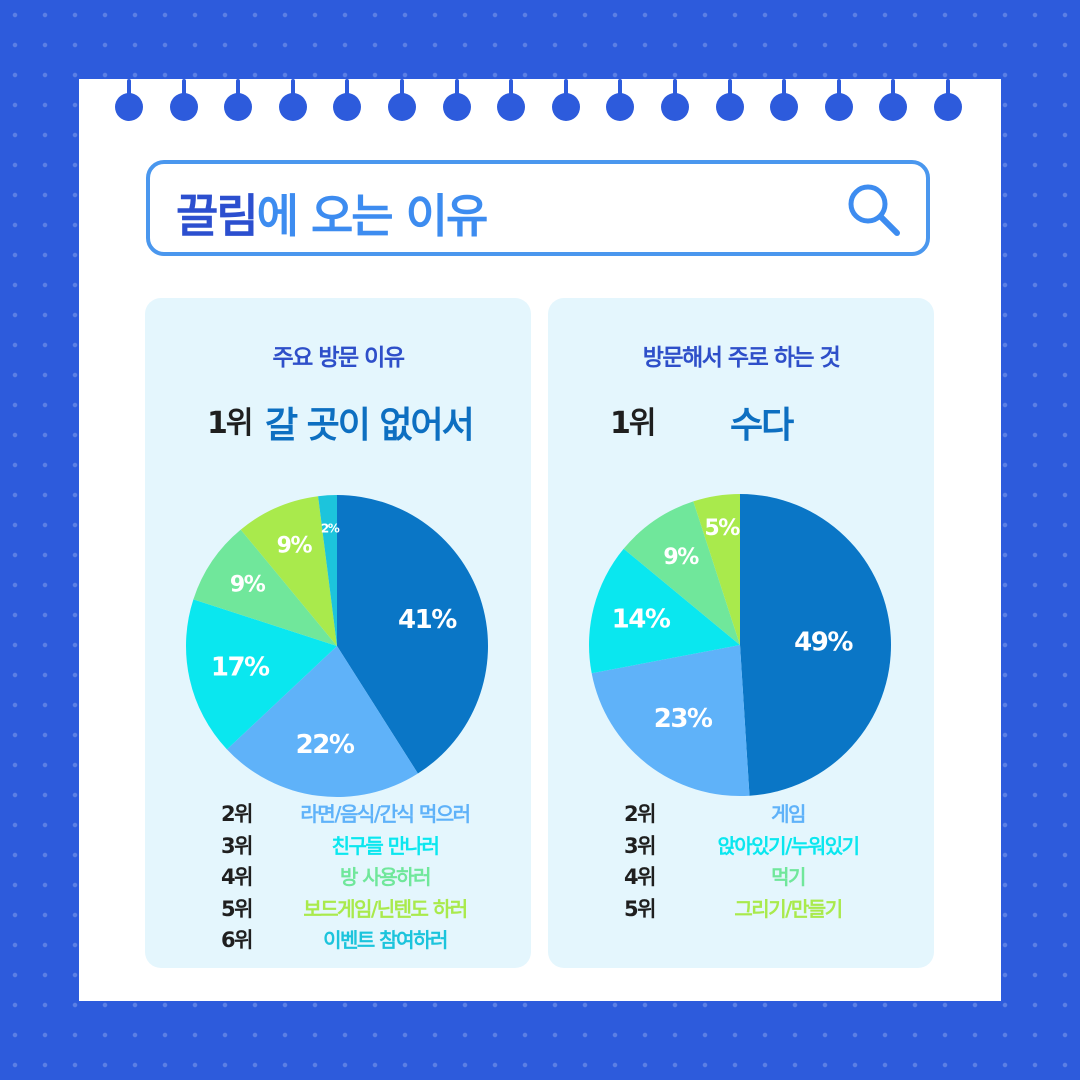  I want to click on rank-row: 2위 게임, so click(741, 813).